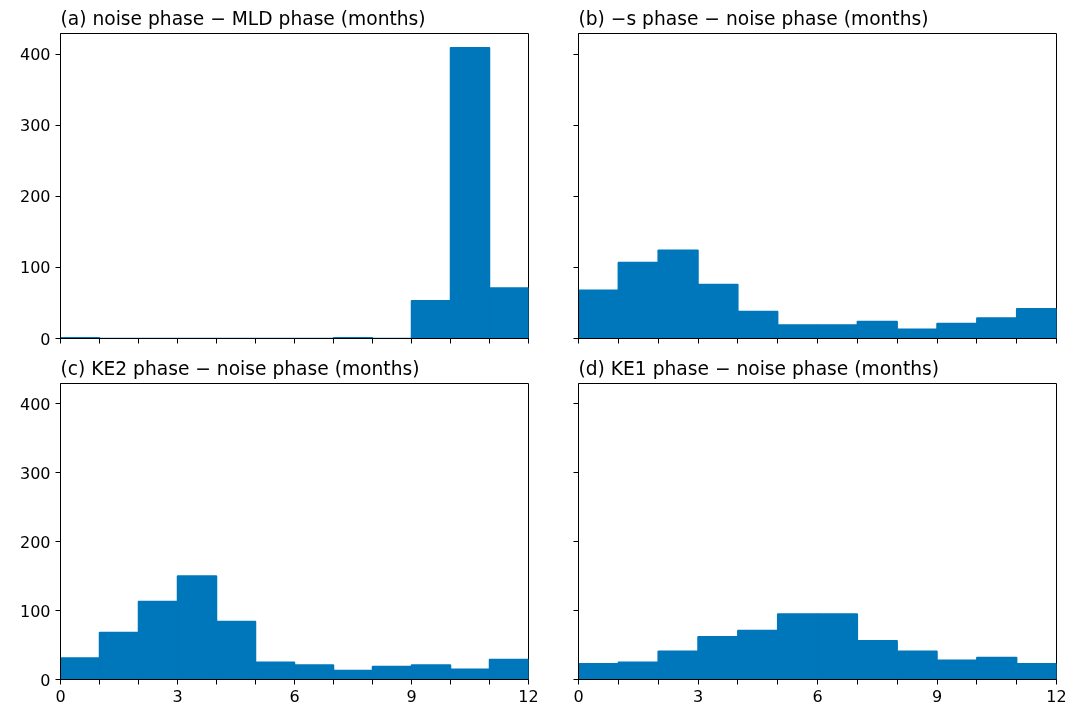 The height and width of the screenshot is (707, 1068). What do you see at coordinates (753, 18) in the screenshot?
I see `chart-title: (b) −s phase − noise phase (months)` at bounding box center [753, 18].